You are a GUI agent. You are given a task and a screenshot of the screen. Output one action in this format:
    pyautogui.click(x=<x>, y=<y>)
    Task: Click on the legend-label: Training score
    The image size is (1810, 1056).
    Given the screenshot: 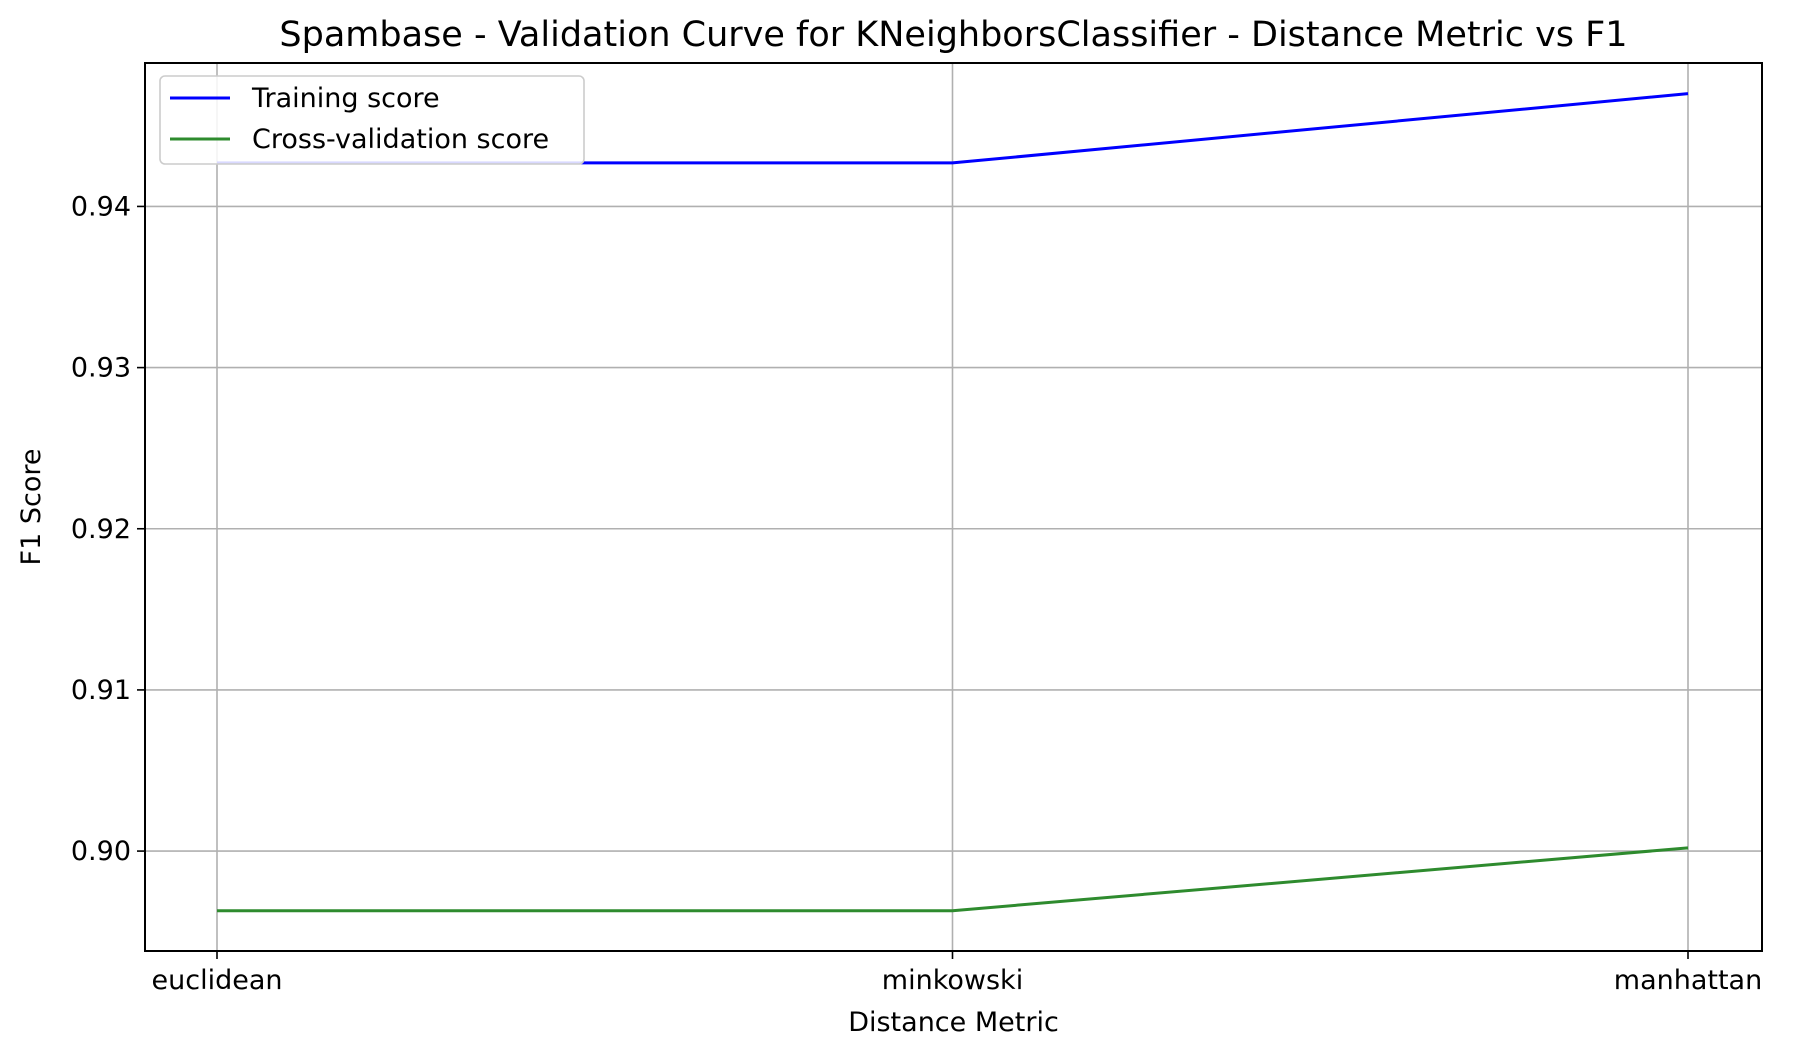 What is the action you would take?
    pyautogui.click(x=345, y=98)
    